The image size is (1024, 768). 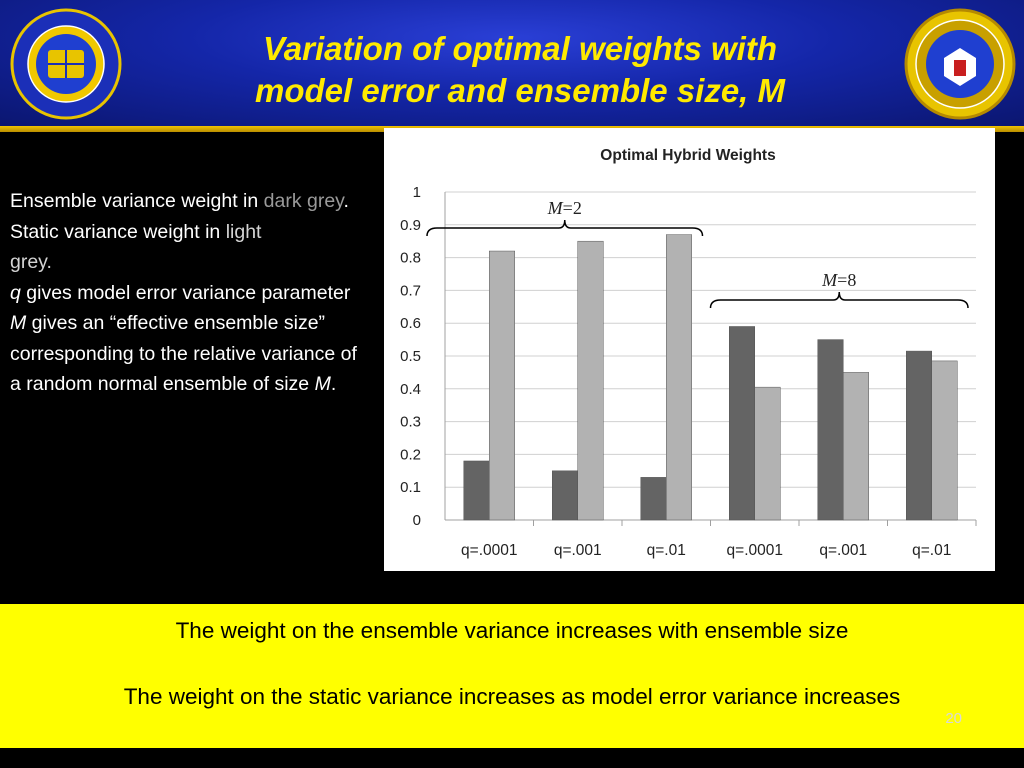 What do you see at coordinates (66, 64) in the screenshot?
I see `naval-research-laboratory-seal-icon` at bounding box center [66, 64].